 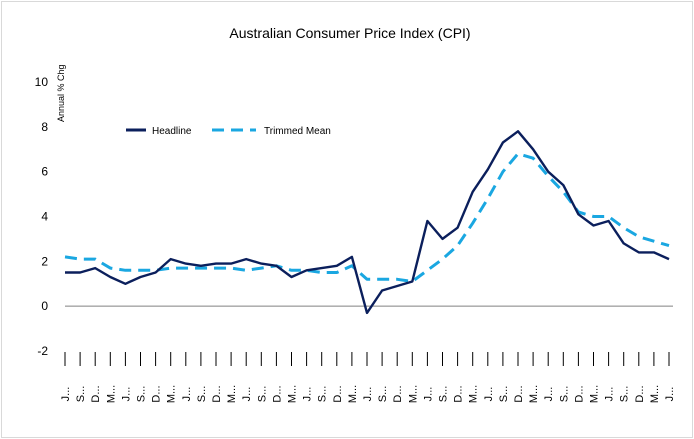 I want to click on y-tick-label: 6, so click(x=44, y=172).